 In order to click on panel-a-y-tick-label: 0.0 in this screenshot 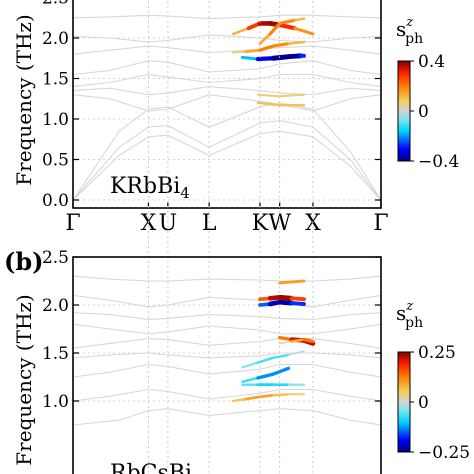, I will do `click(55, 201)`.